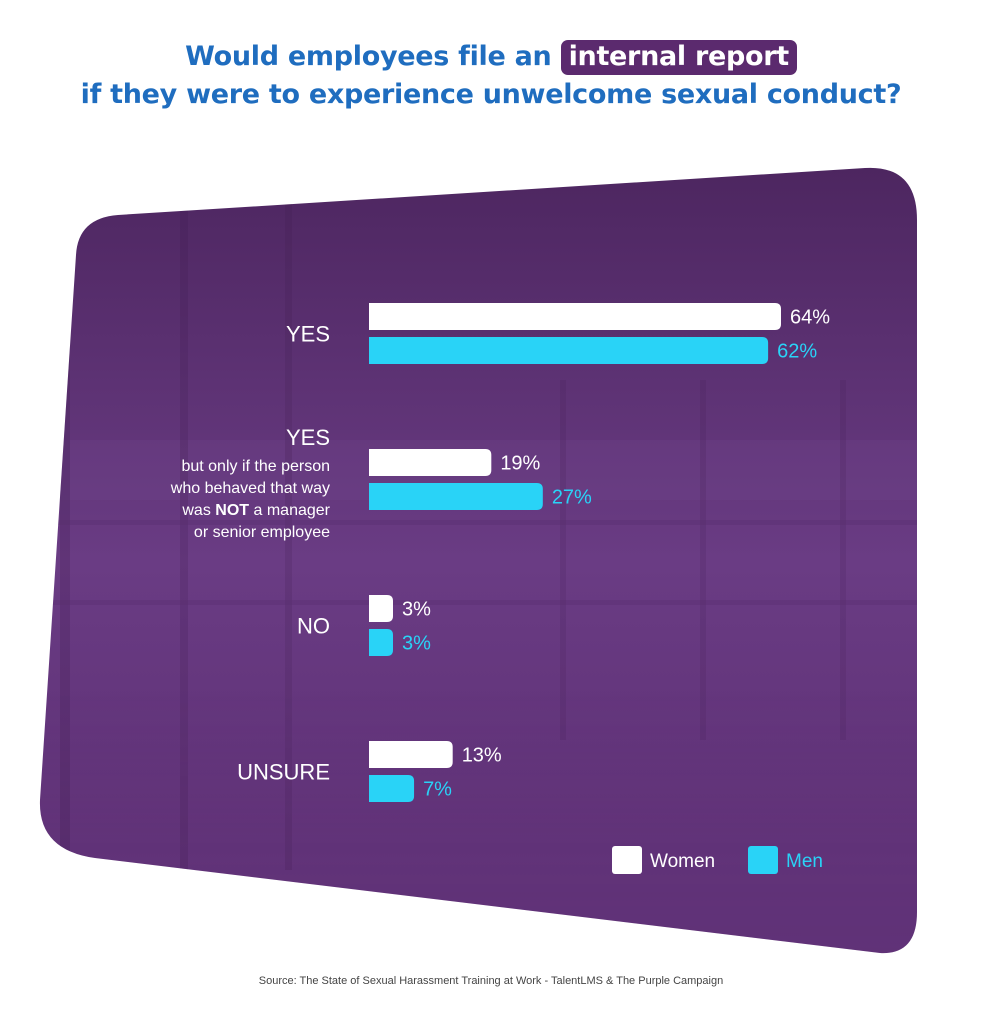  What do you see at coordinates (797, 352) in the screenshot?
I see `data-label: 62%` at bounding box center [797, 352].